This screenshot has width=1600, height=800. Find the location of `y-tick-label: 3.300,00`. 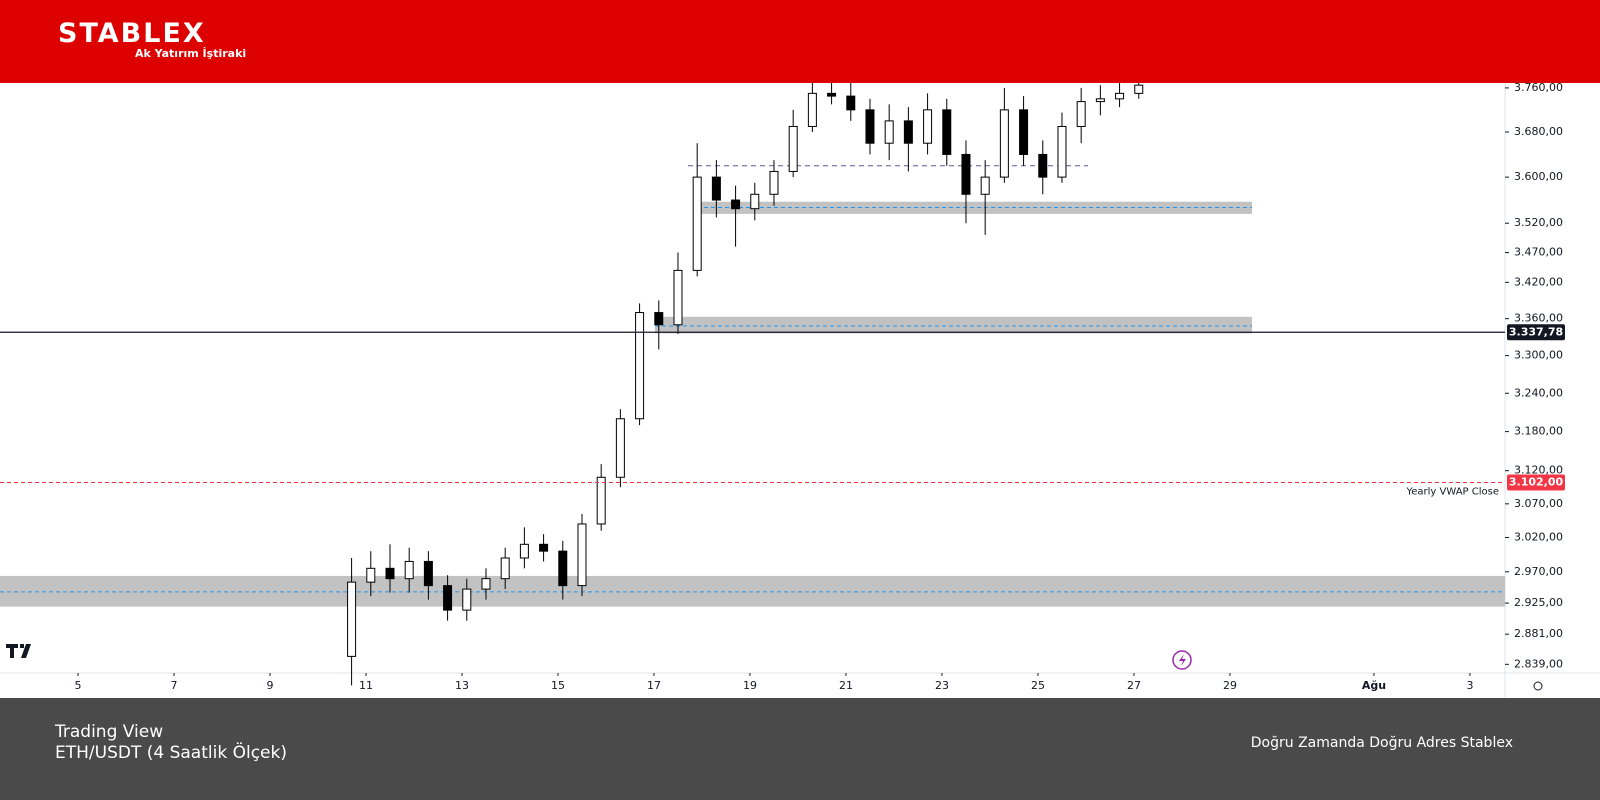

y-tick-label: 3.300,00 is located at coordinates (1538, 355).